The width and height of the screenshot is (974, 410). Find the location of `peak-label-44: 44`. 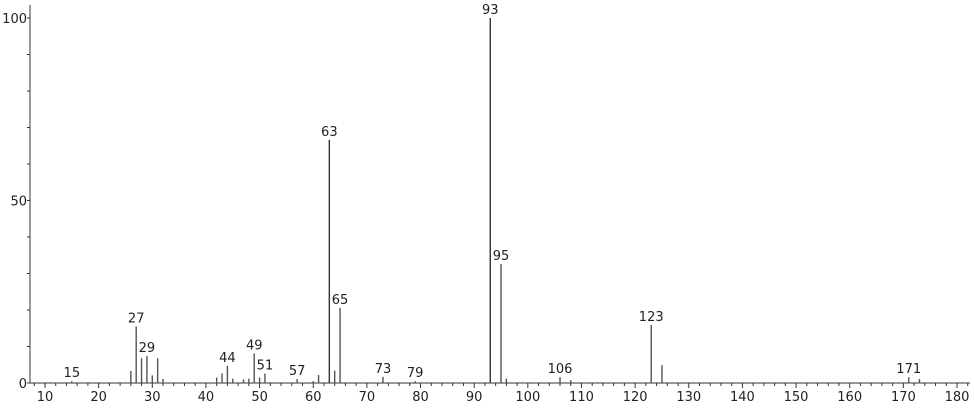

peak-label-44: 44 is located at coordinates (227, 358).